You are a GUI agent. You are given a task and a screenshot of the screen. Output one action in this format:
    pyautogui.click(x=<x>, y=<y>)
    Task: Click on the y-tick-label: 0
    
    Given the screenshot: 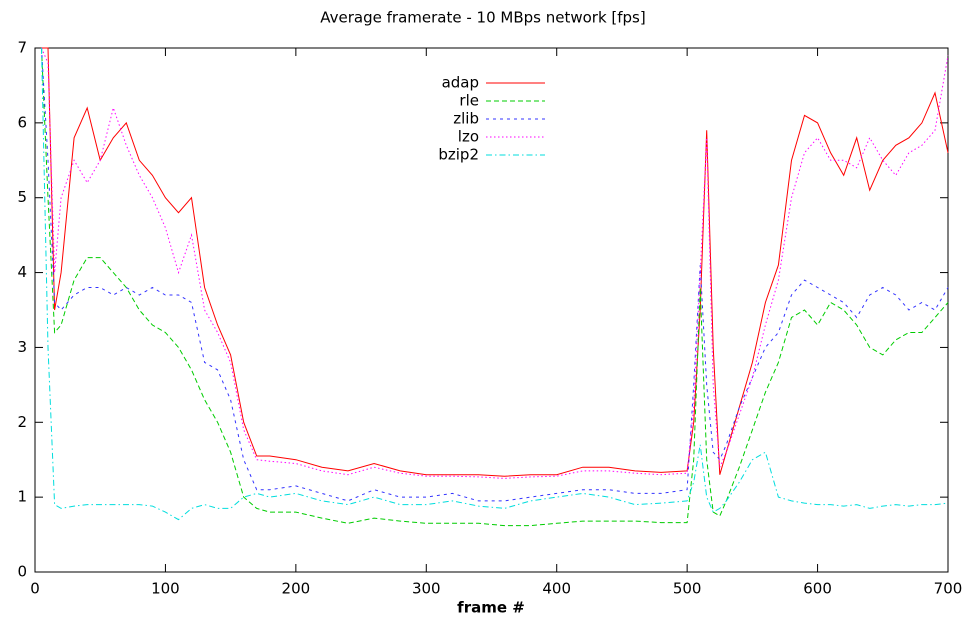 What is the action you would take?
    pyautogui.click(x=22, y=572)
    